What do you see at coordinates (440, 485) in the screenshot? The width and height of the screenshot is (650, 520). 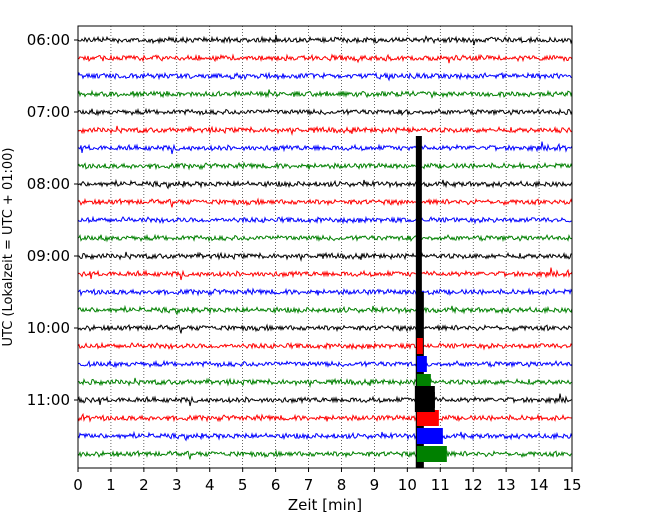 I see `x-tick-label: 11` at bounding box center [440, 485].